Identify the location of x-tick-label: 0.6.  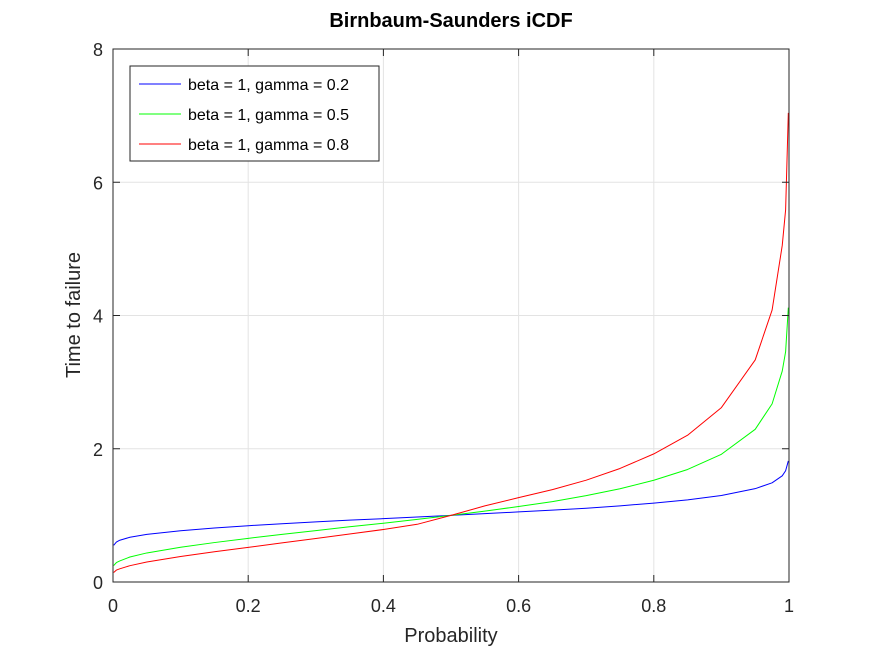
(518, 606).